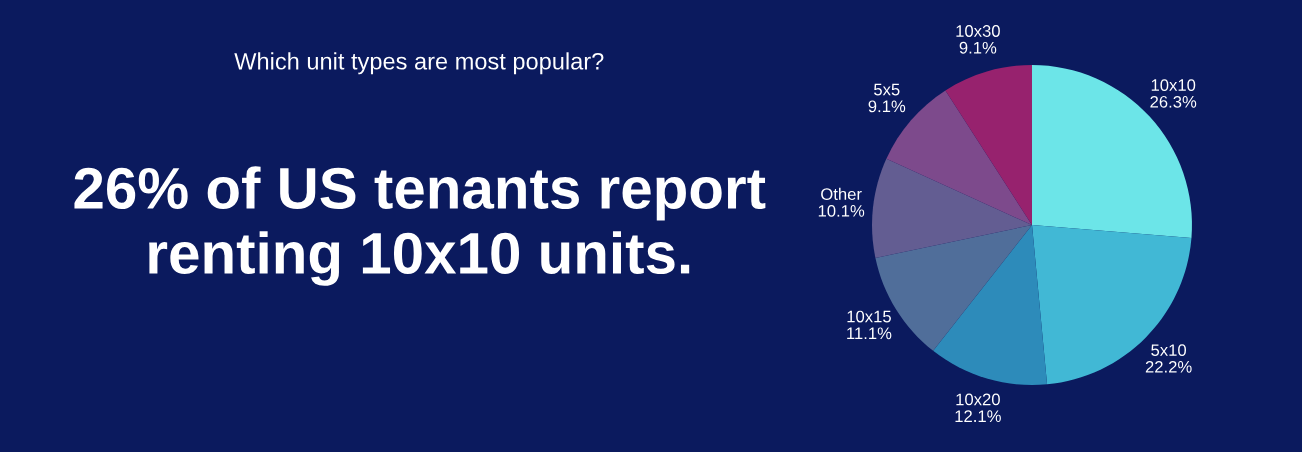 This screenshot has height=452, width=1302. I want to click on slice-label: 5x5, so click(887, 89).